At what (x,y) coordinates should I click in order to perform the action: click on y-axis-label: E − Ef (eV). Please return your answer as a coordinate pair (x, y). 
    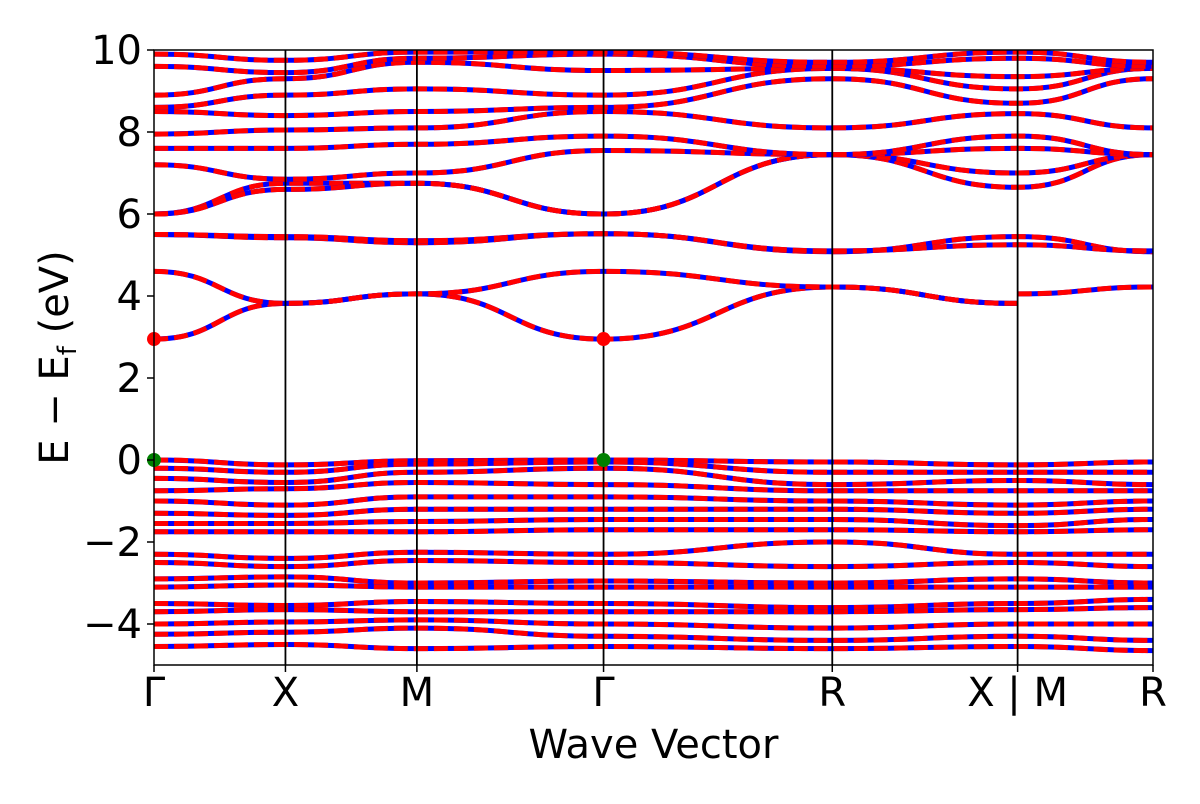
    Looking at the image, I should click on (57, 357).